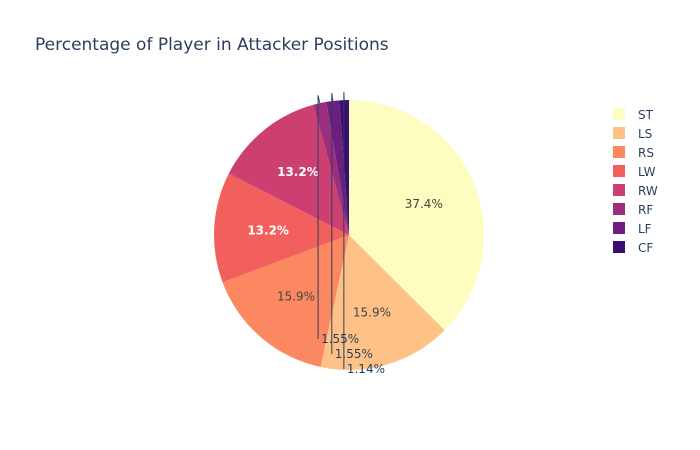 The height and width of the screenshot is (450, 700). What do you see at coordinates (633, 248) in the screenshot?
I see `legend-item-cf: CF` at bounding box center [633, 248].